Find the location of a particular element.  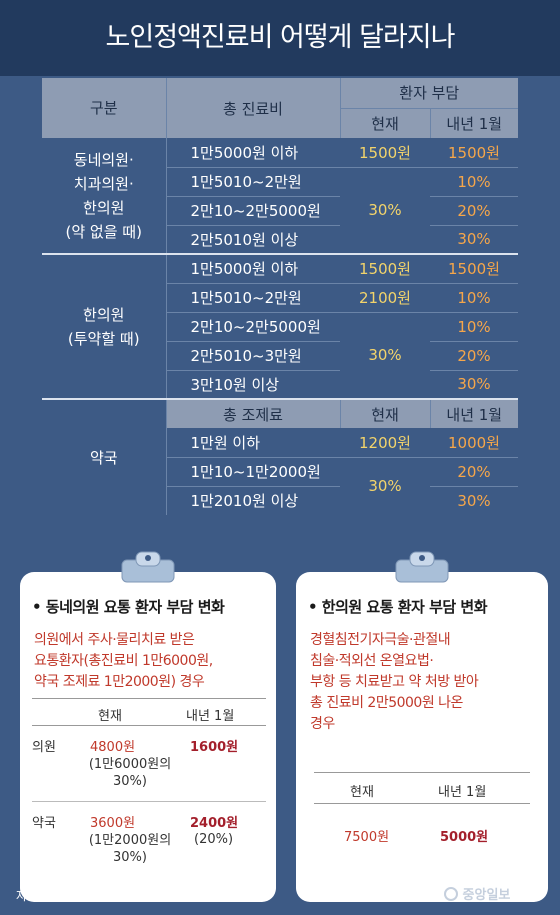

note-line: (1만6000원의 is located at coordinates (130, 764).